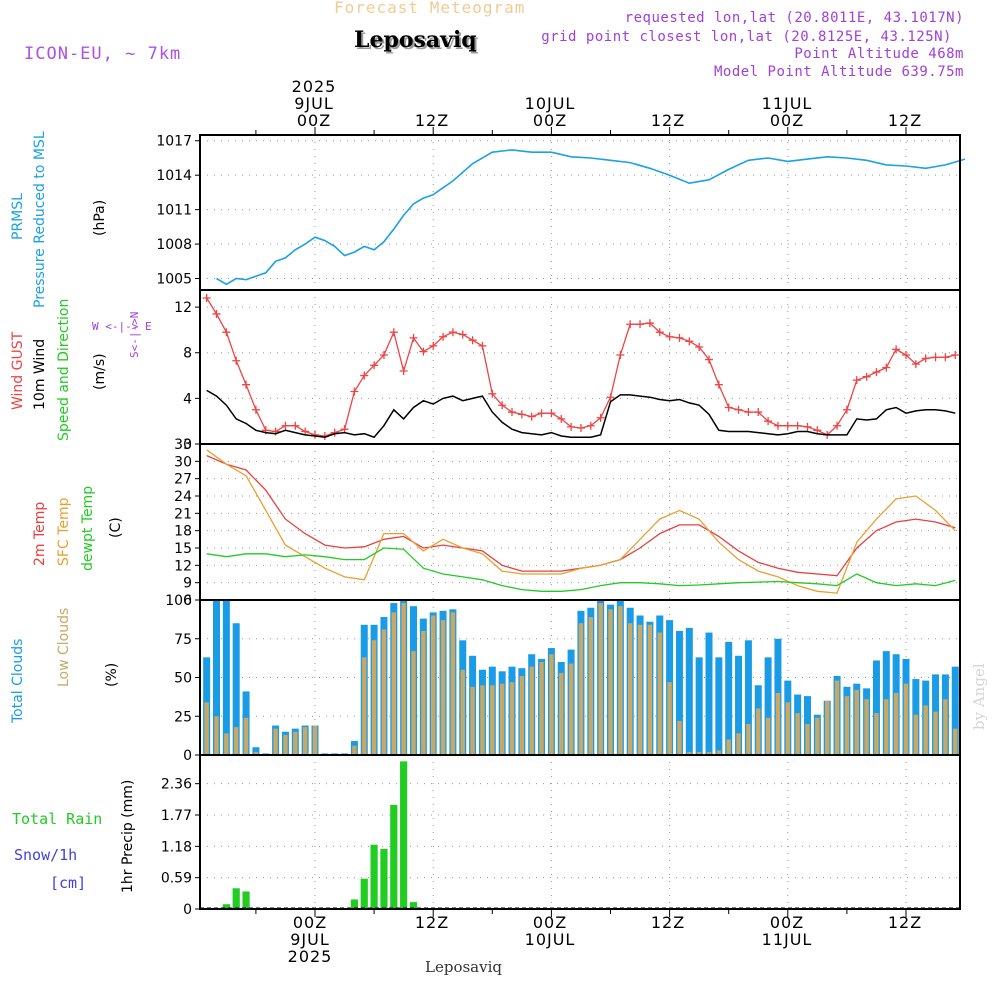  What do you see at coordinates (183, 445) in the screenshot?
I see `y-tick-label: 33` at bounding box center [183, 445].